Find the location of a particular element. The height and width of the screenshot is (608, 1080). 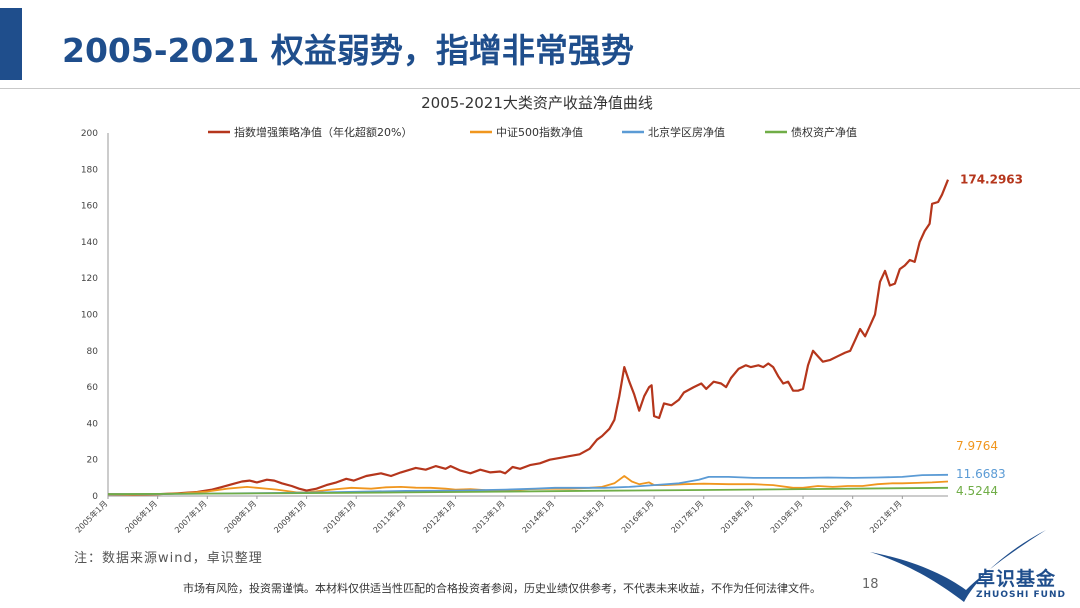

end-label-4: 4.5244 is located at coordinates (977, 491).